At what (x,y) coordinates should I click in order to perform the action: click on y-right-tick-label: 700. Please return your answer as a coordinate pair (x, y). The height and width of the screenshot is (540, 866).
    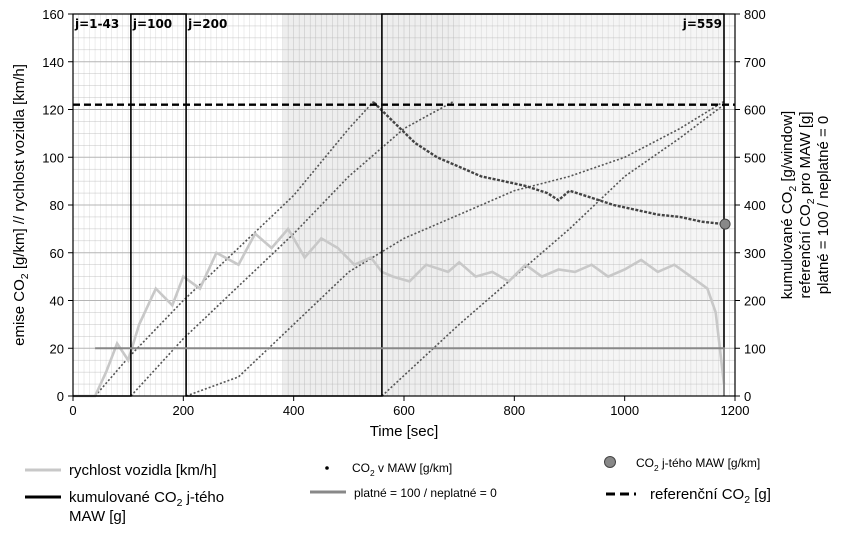
    Looking at the image, I should click on (755, 62).